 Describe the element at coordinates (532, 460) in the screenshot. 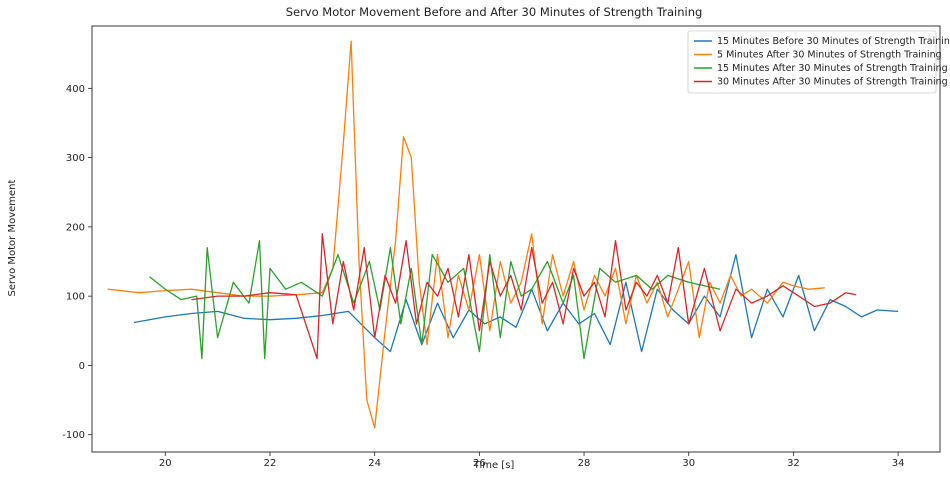

I see `x-axis: 20 22 24 26 28 30 32 34` at that location.